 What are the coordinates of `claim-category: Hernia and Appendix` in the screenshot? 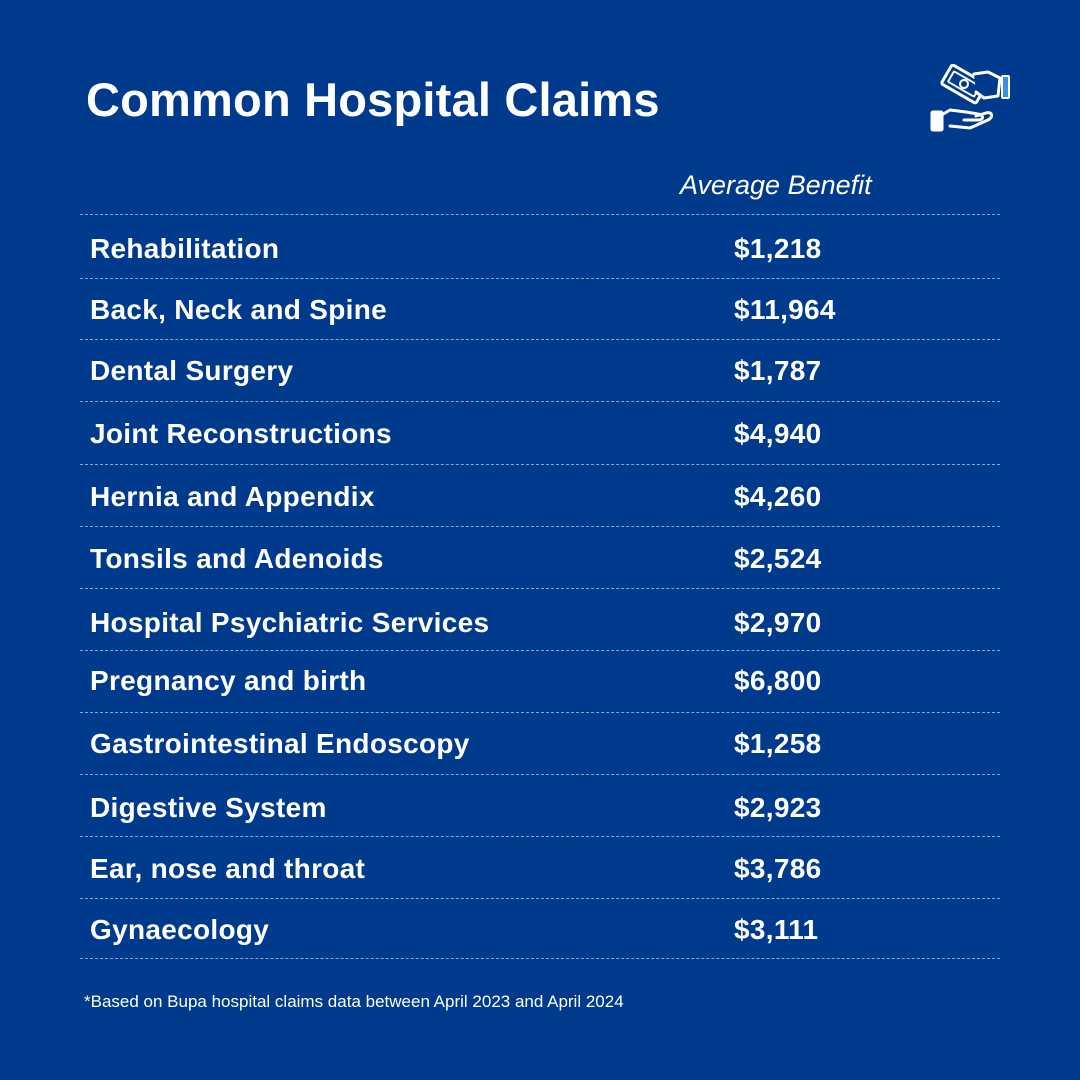 It's located at (232, 496).